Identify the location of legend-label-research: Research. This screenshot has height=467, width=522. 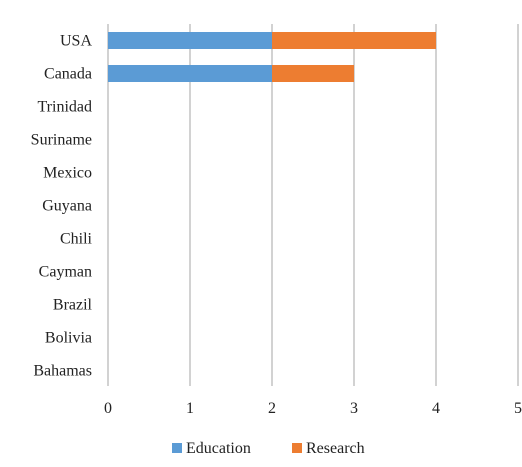
(335, 448).